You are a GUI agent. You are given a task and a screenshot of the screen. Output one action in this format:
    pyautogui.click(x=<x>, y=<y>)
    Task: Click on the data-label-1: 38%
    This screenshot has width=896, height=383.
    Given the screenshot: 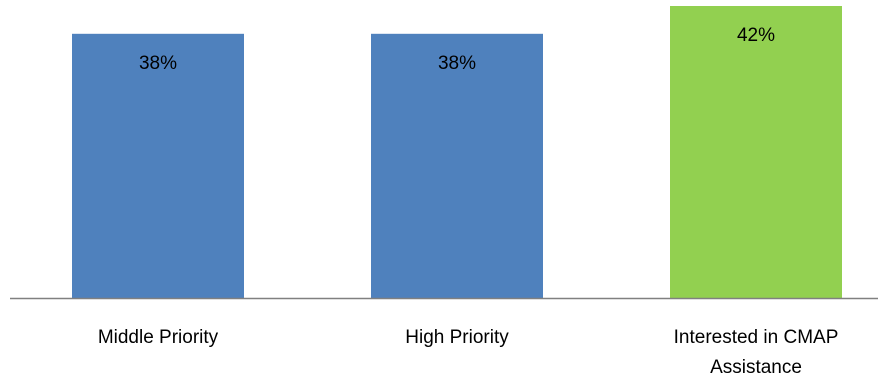 What is the action you would take?
    pyautogui.click(x=158, y=63)
    